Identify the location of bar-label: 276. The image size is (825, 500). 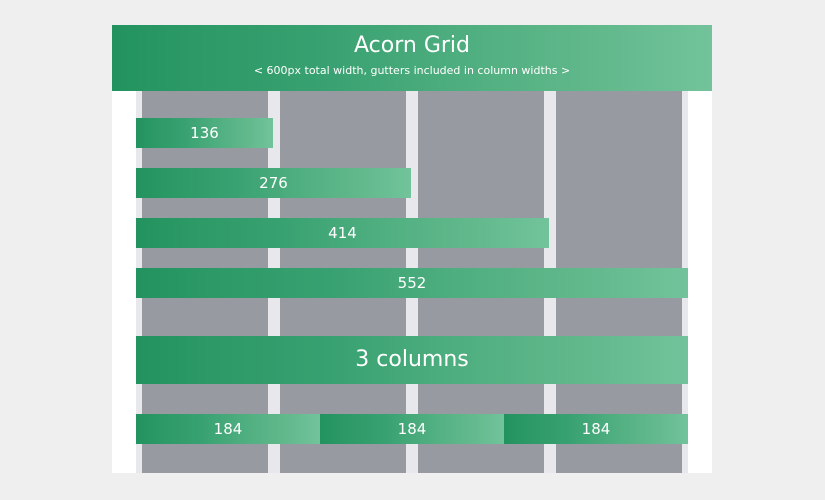
(273, 183).